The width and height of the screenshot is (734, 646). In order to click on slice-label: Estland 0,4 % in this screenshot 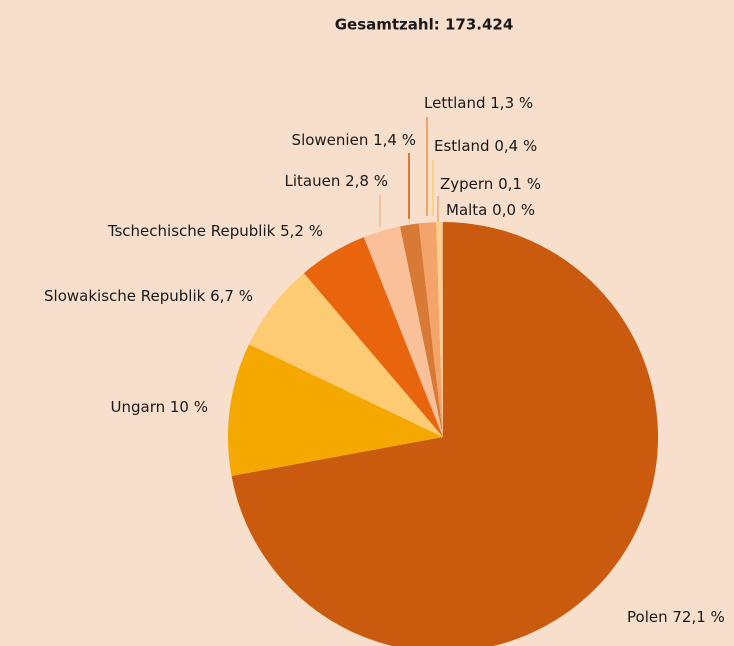, I will do `click(485, 146)`.